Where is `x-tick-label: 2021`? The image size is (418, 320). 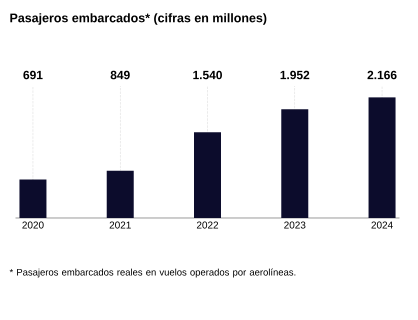
x-tick-label: 2021 is located at coordinates (120, 225).